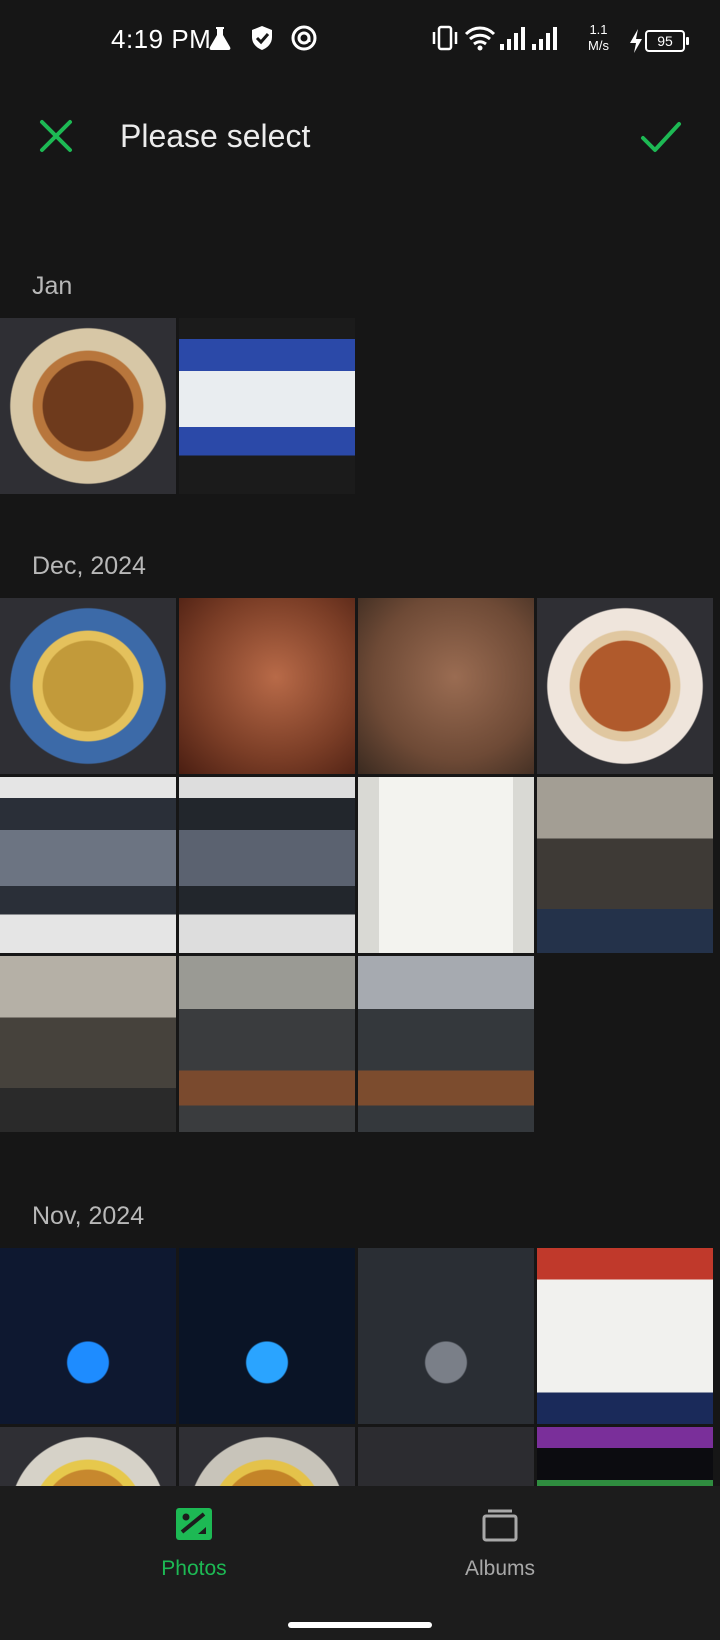  What do you see at coordinates (360, 41) in the screenshot?
I see `status-bar: 4:19 PM 1.1 M/s 95` at bounding box center [360, 41].